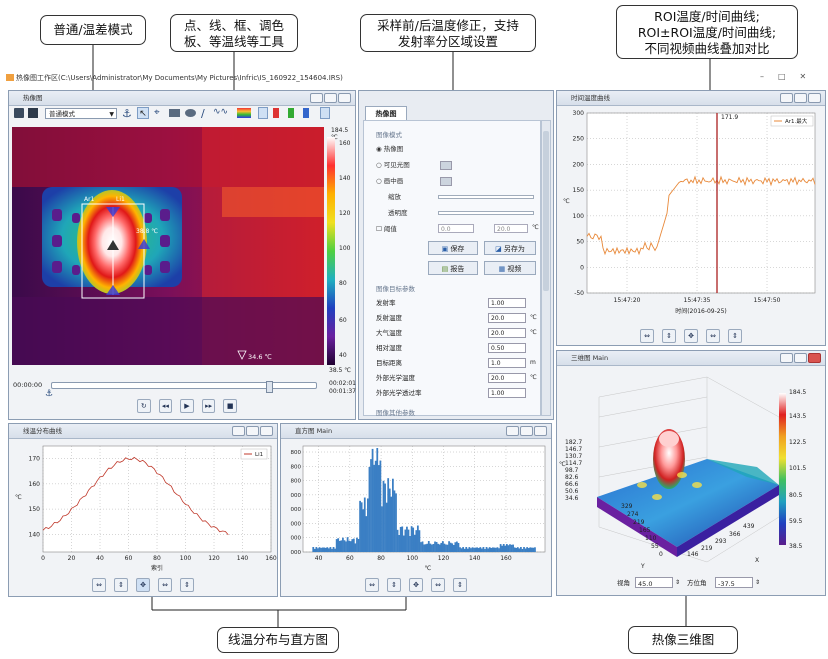 The height and width of the screenshot is (659, 828). Describe the element at coordinates (453, 248) in the screenshot. I see `save-button: ▣ 保存` at that location.